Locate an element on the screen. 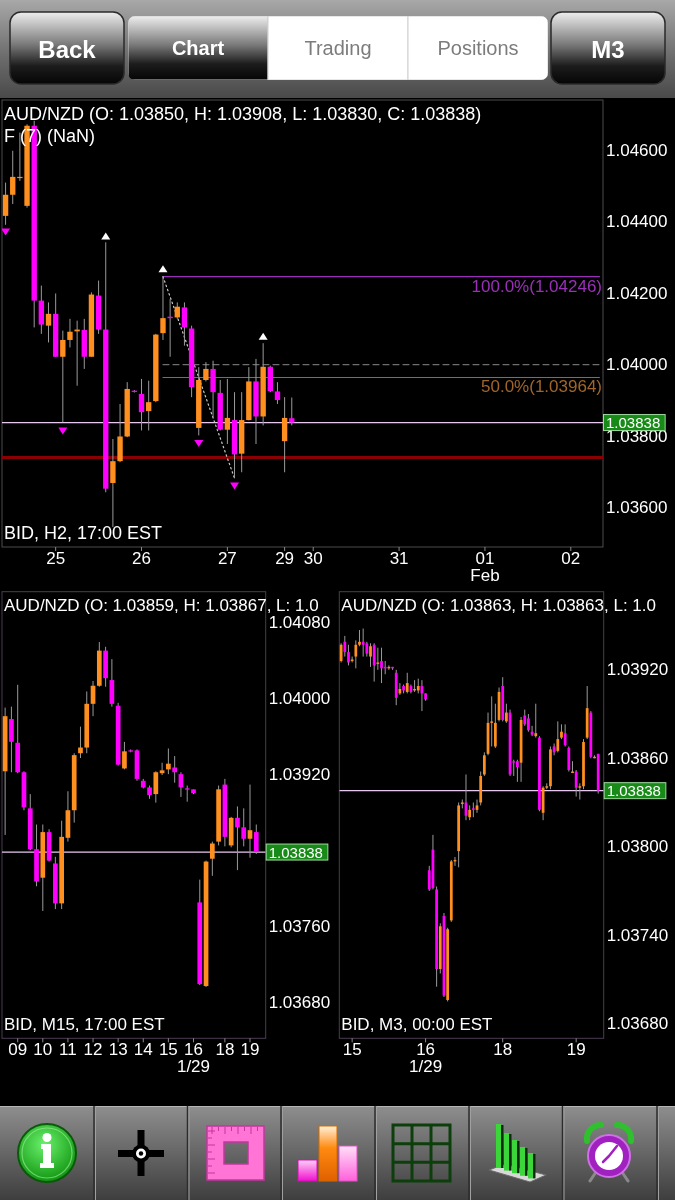  text: Chart is located at coordinates (198, 48).